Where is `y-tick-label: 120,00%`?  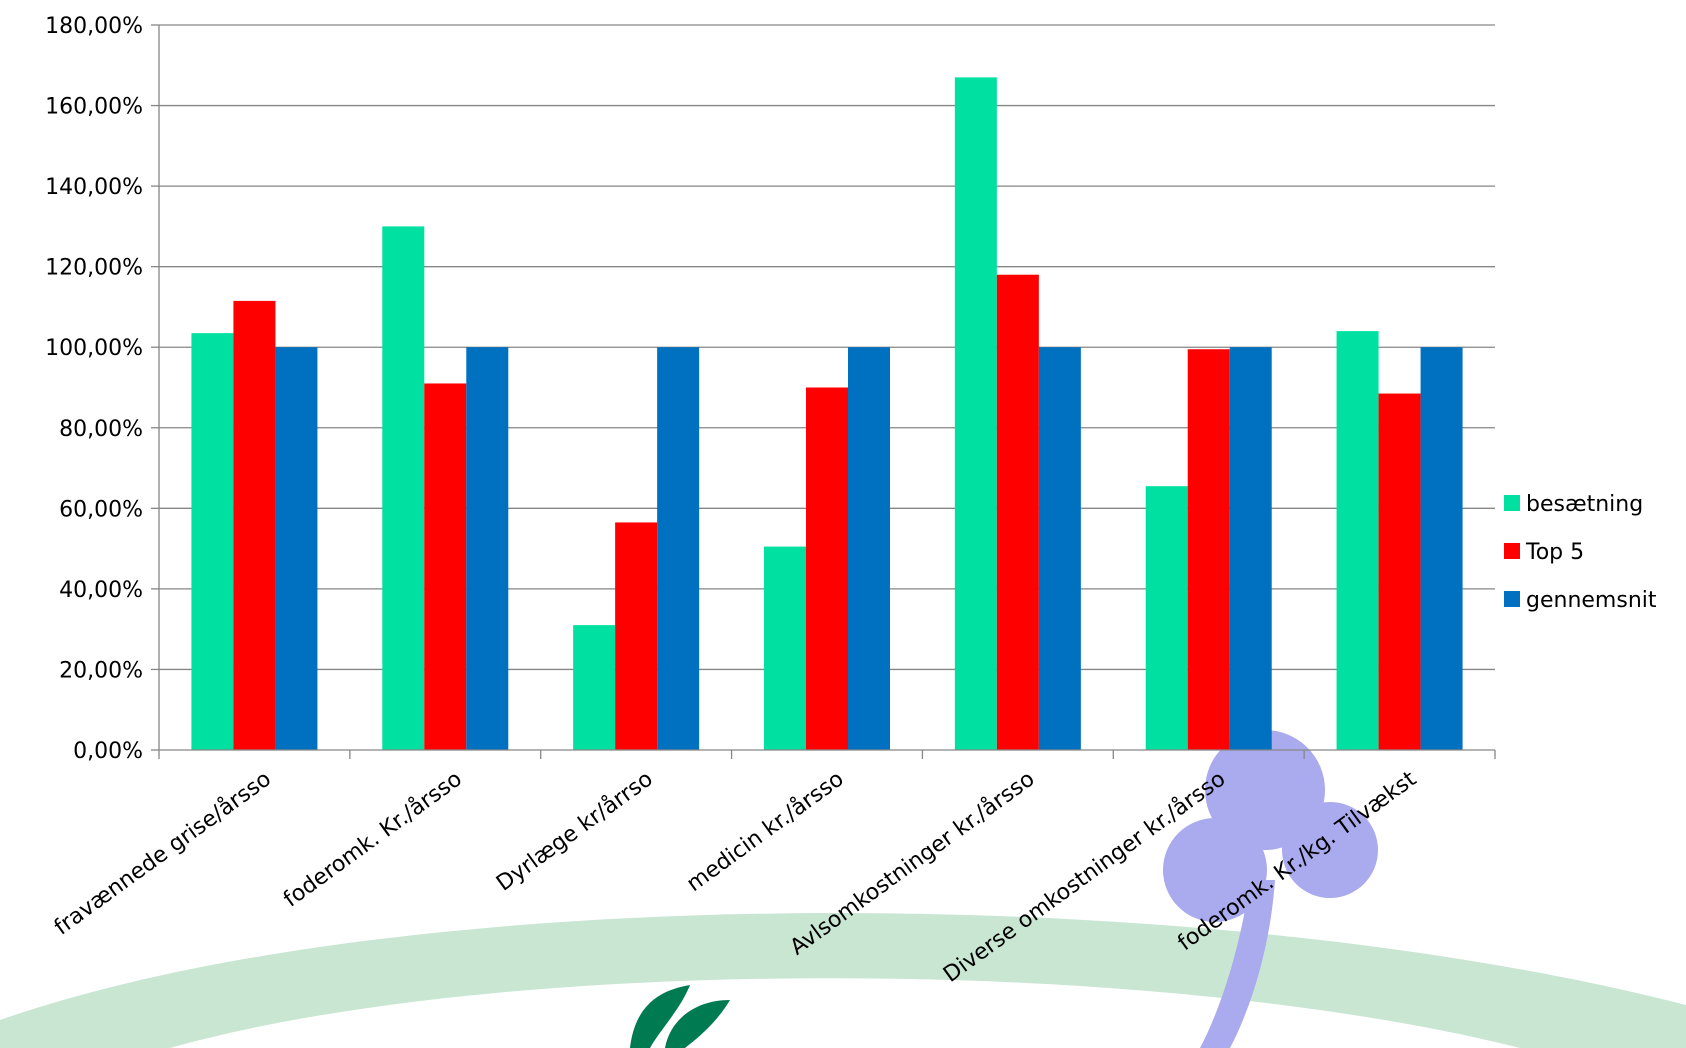
y-tick-label: 120,00% is located at coordinates (94, 268).